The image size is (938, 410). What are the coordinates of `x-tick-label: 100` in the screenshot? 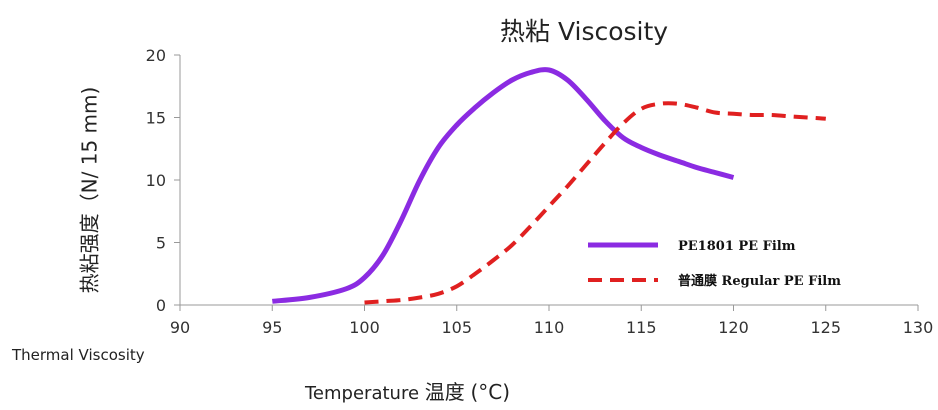 It's located at (364, 327).